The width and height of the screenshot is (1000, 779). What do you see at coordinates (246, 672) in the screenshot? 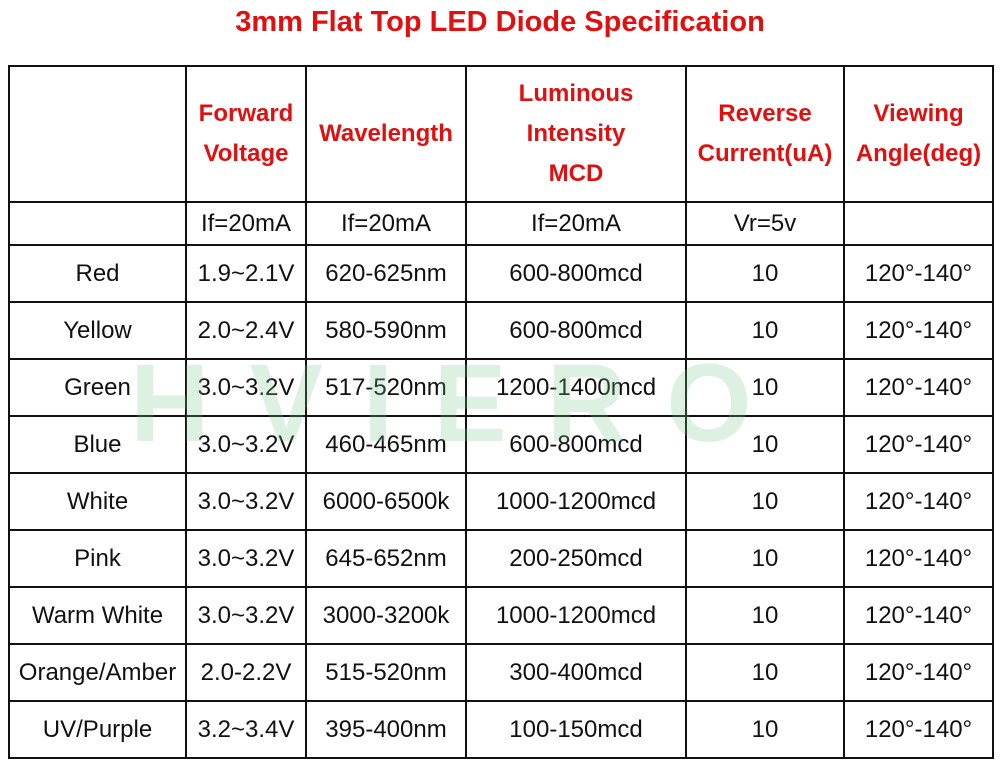
I see `data-cell: 2.0-2.2V` at bounding box center [246, 672].